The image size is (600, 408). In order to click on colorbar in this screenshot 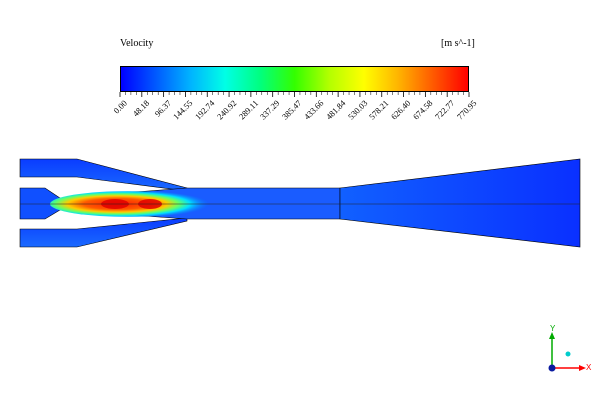, I will do `click(294, 79)`.